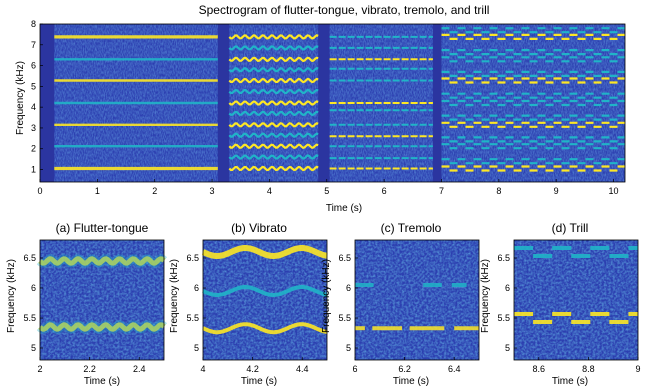  I want to click on main-x-tick-label: 4, so click(269, 191).